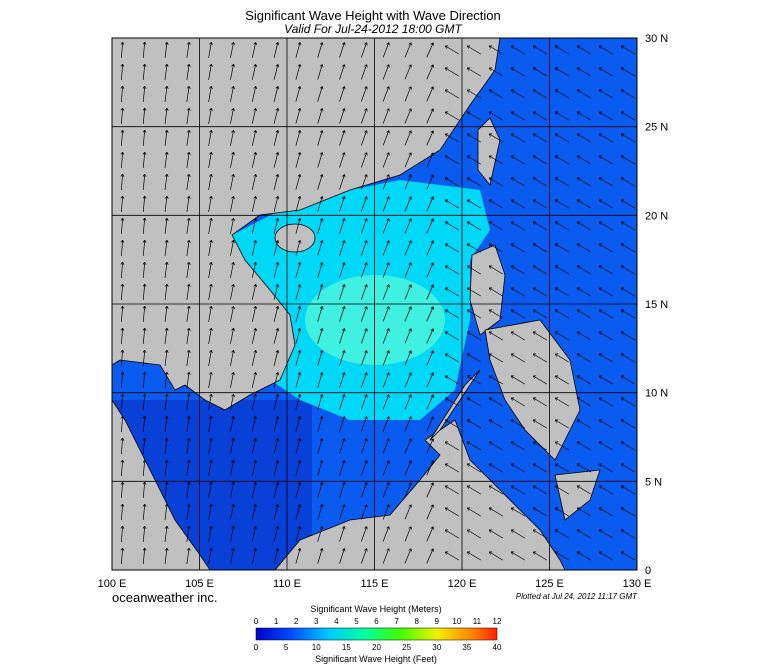 Image resolution: width=775 pixels, height=670 pixels. Describe the element at coordinates (336, 621) in the screenshot. I see `meters-tick: 4` at that location.